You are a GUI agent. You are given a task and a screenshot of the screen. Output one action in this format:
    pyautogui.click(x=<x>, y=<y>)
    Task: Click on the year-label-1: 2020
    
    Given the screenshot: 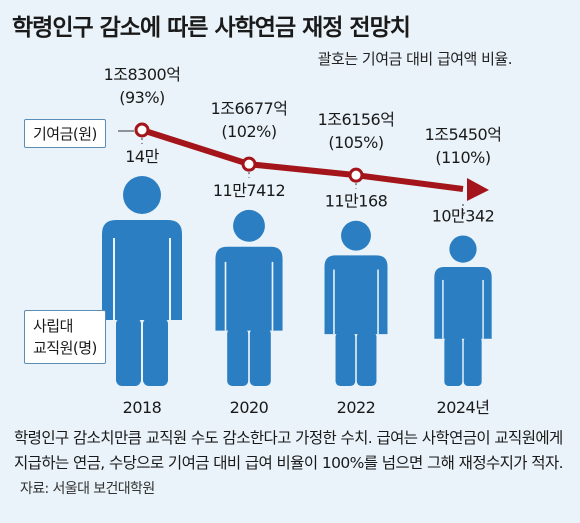 What is the action you would take?
    pyautogui.click(x=249, y=407)
    